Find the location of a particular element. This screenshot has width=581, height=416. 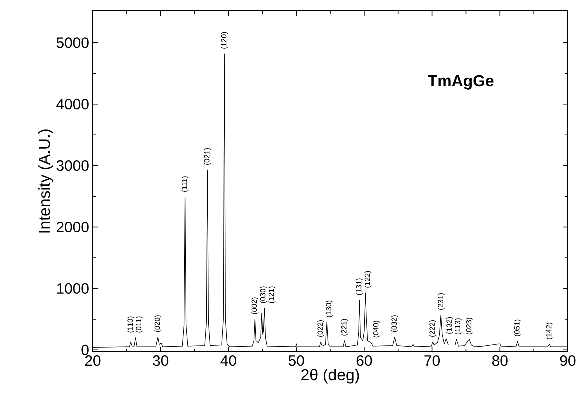

x-tick-label: 30 is located at coordinates (161, 361).